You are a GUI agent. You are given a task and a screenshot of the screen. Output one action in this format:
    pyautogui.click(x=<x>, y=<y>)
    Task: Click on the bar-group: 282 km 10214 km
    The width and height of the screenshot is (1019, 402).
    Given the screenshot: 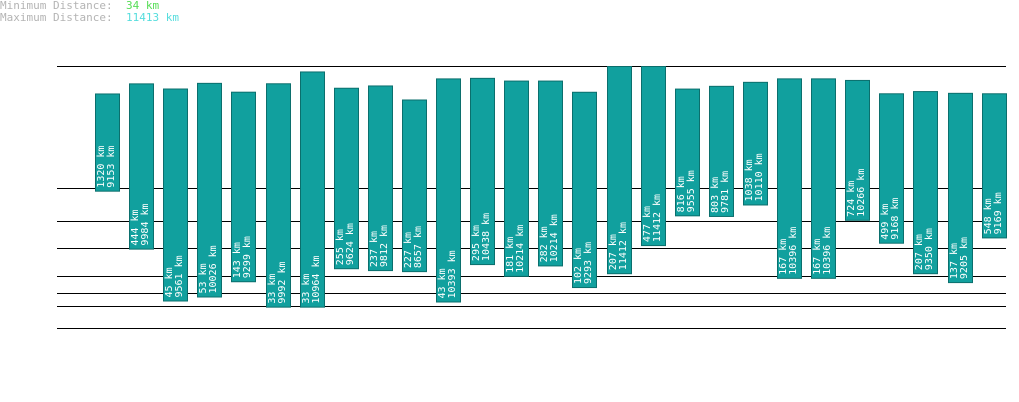 What is the action you would take?
    pyautogui.click(x=550, y=173)
    